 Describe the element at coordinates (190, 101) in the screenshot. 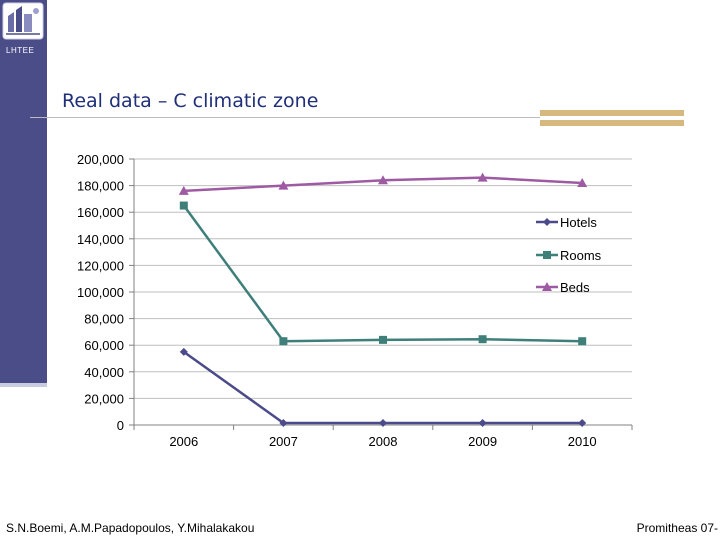

I see `page-title: Real data – C climatic zone` at that location.